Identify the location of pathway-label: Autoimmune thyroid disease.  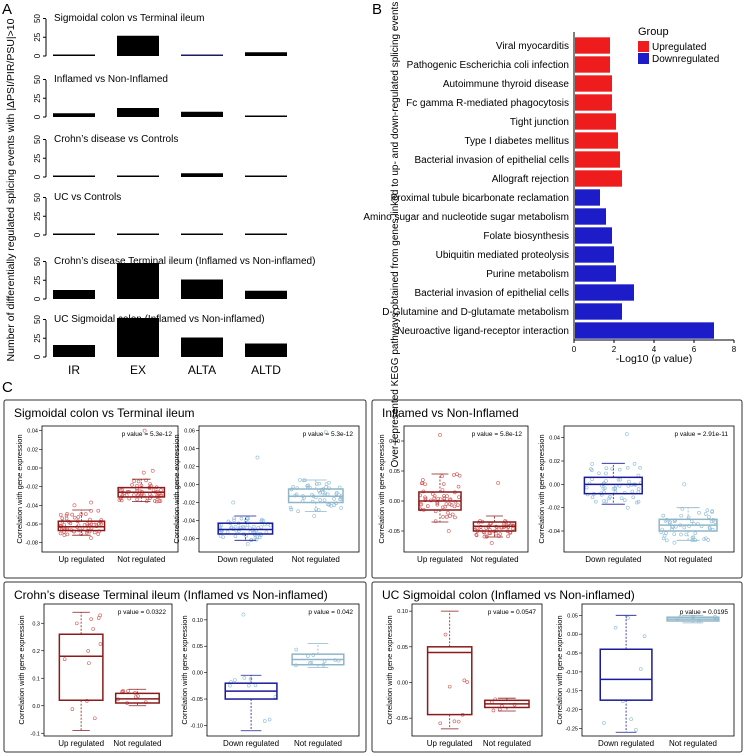
(506, 84).